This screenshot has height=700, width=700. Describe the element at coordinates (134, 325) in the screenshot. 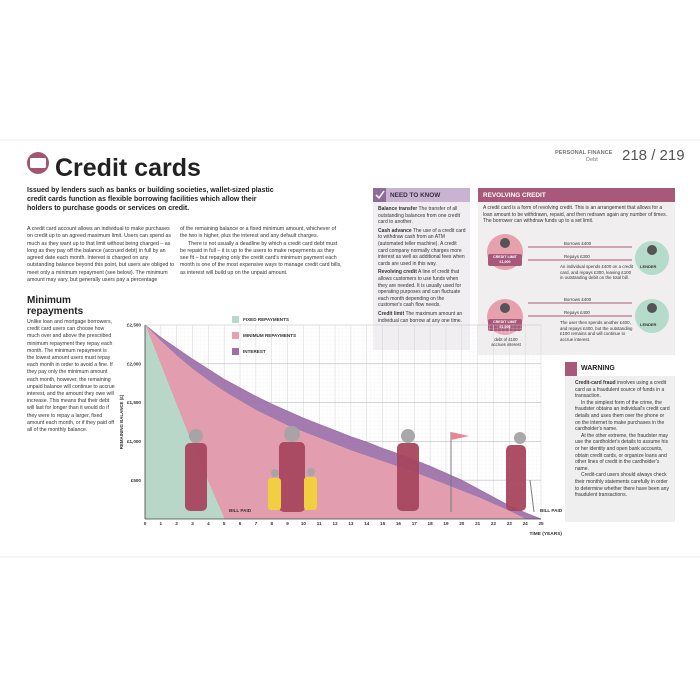

I see `y-tick-label: £2,500` at that location.